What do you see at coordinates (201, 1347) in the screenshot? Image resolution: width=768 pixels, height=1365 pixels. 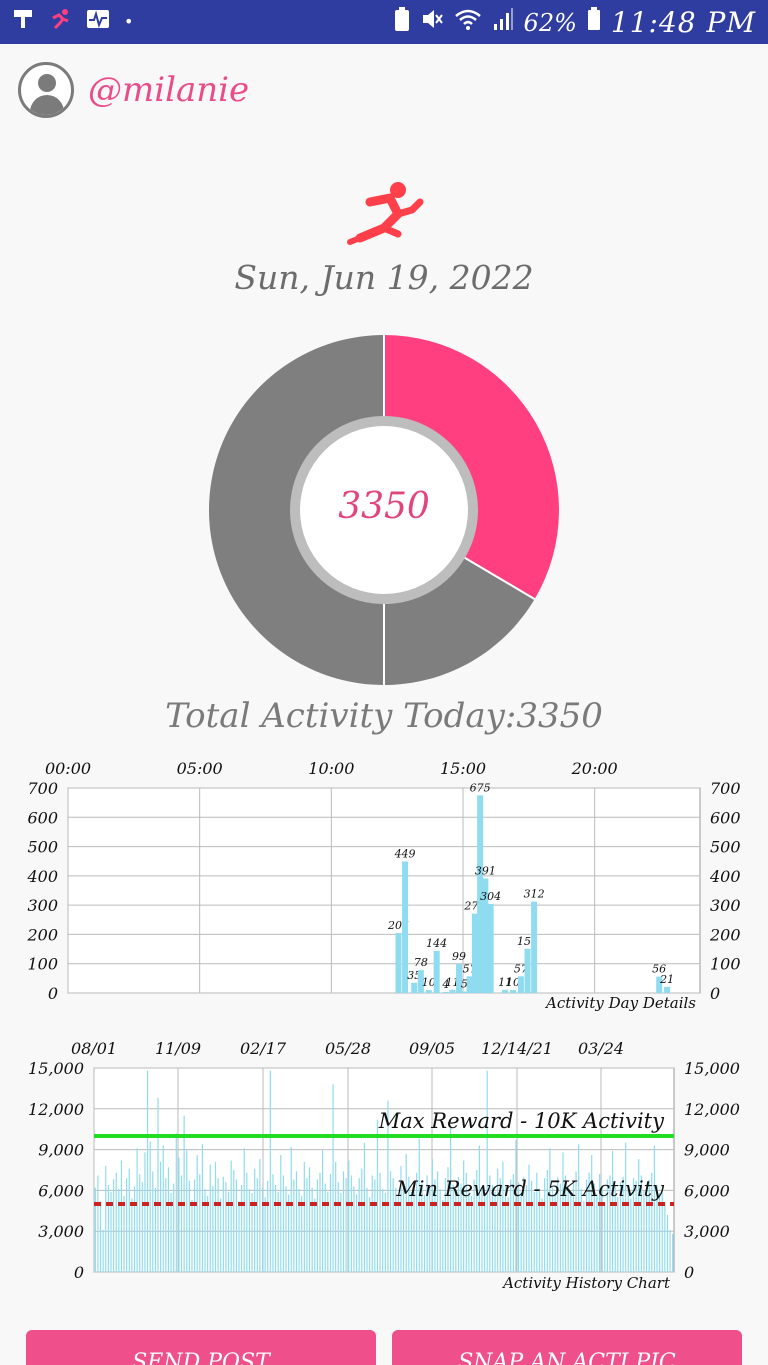 I see `send-post-button: SEND POST` at bounding box center [201, 1347].